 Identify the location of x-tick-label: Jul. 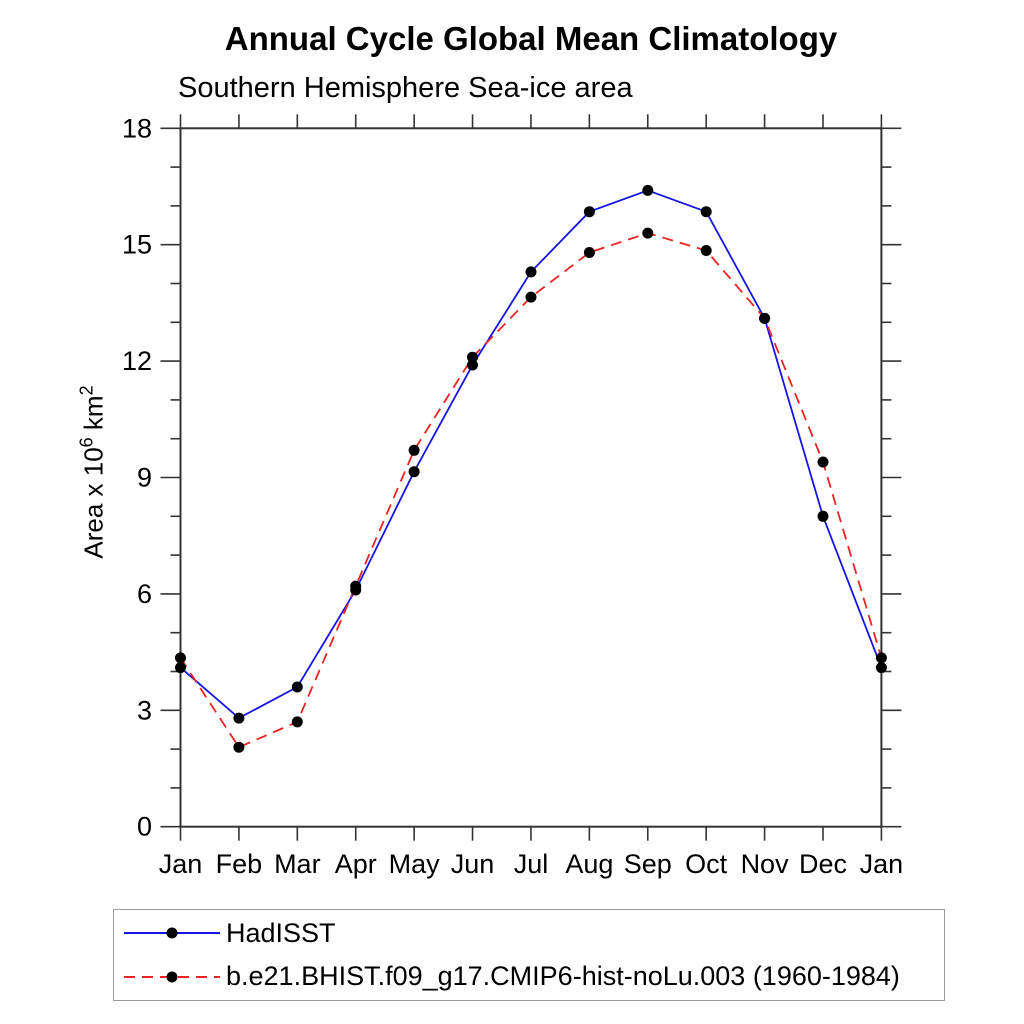
(531, 864).